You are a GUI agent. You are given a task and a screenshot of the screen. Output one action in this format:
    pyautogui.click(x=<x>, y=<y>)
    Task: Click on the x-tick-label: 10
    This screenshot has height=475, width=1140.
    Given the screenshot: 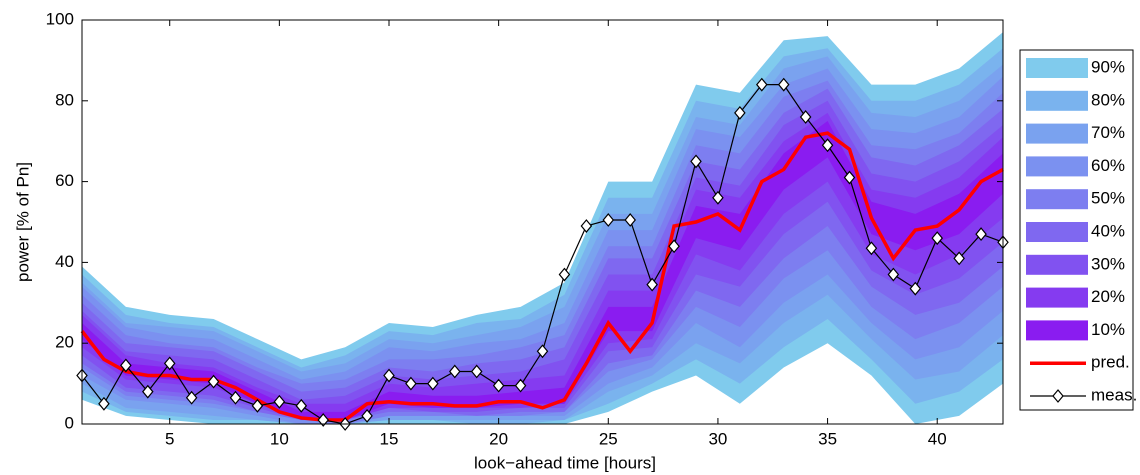 What is the action you would take?
    pyautogui.click(x=279, y=438)
    